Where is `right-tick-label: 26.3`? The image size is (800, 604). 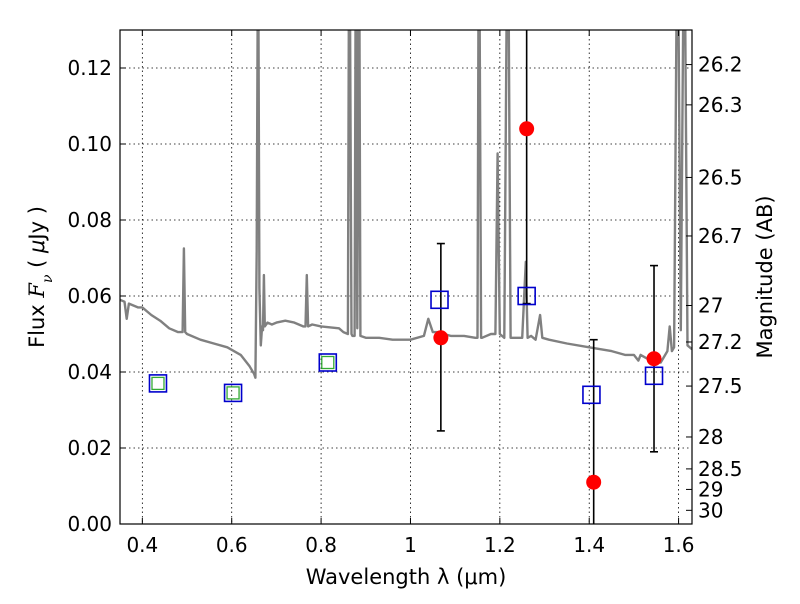
right-tick-label: 26.3 is located at coordinates (720, 105).